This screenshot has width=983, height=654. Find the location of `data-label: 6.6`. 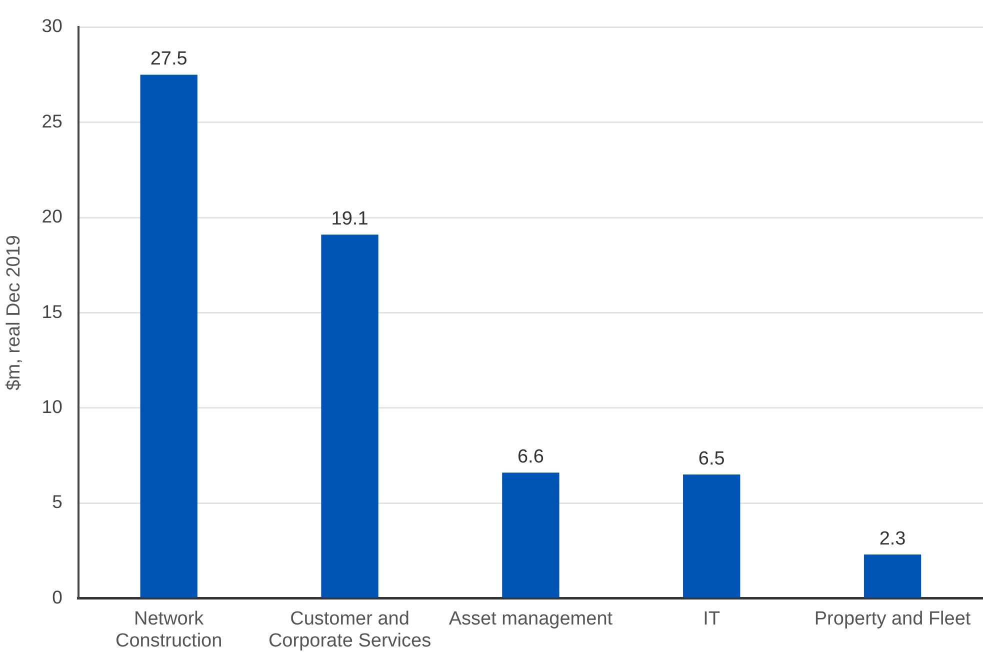

data-label: 6.6 is located at coordinates (530, 457).